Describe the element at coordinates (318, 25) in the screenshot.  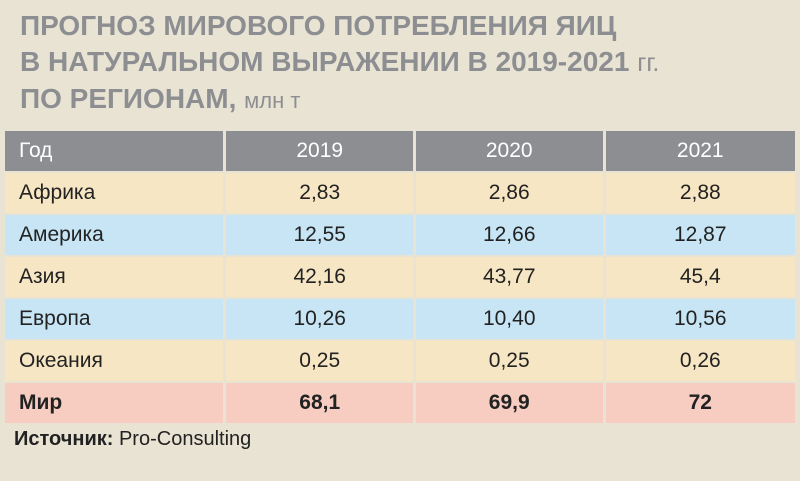
I see `title-line-1: ПРОГНОЗ МИРОВОГО ПОТРЕБЛЕНИЯ ЯИЦ` at that location.